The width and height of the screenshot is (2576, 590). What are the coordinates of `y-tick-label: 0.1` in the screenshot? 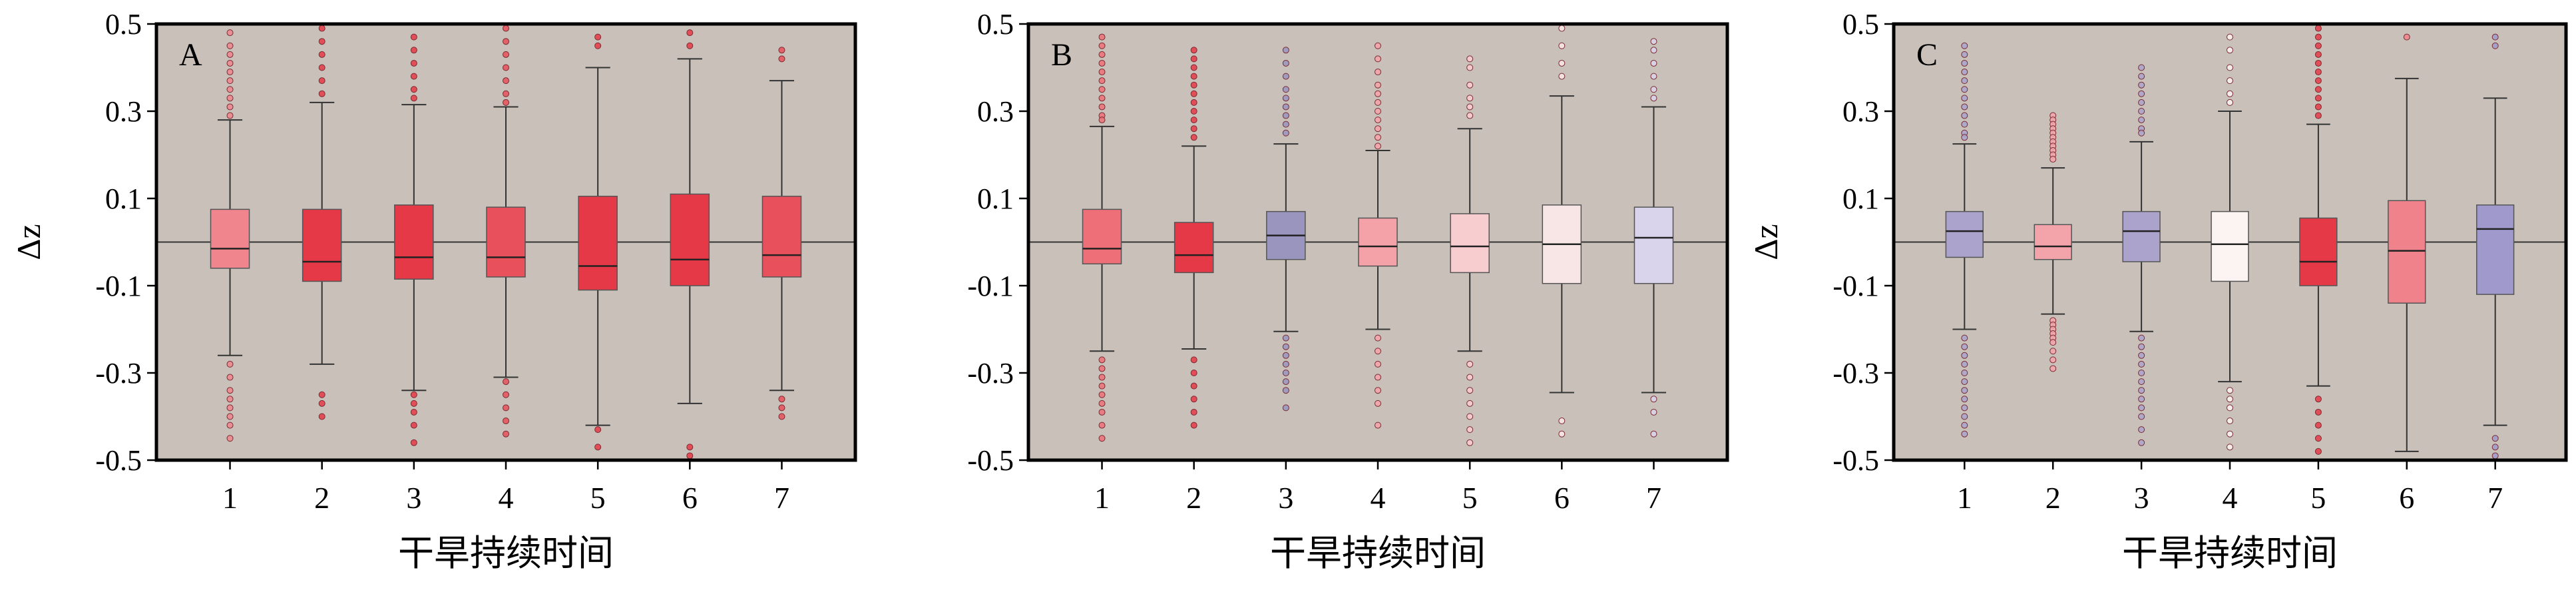 It's located at (995, 198).